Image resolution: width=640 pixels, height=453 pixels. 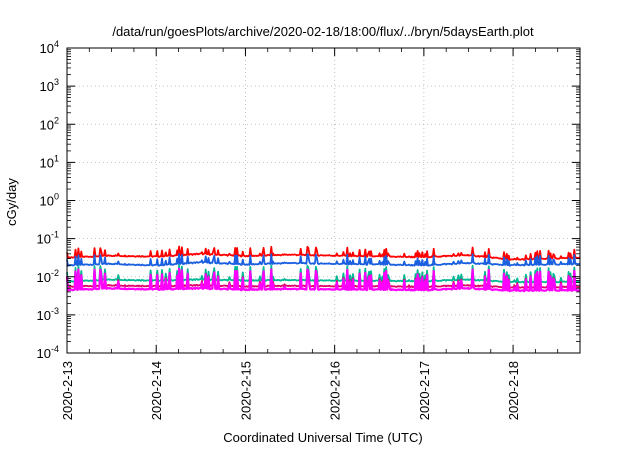 What do you see at coordinates (49, 47) in the screenshot?
I see `y-tick-label: 10⁴` at bounding box center [49, 47].